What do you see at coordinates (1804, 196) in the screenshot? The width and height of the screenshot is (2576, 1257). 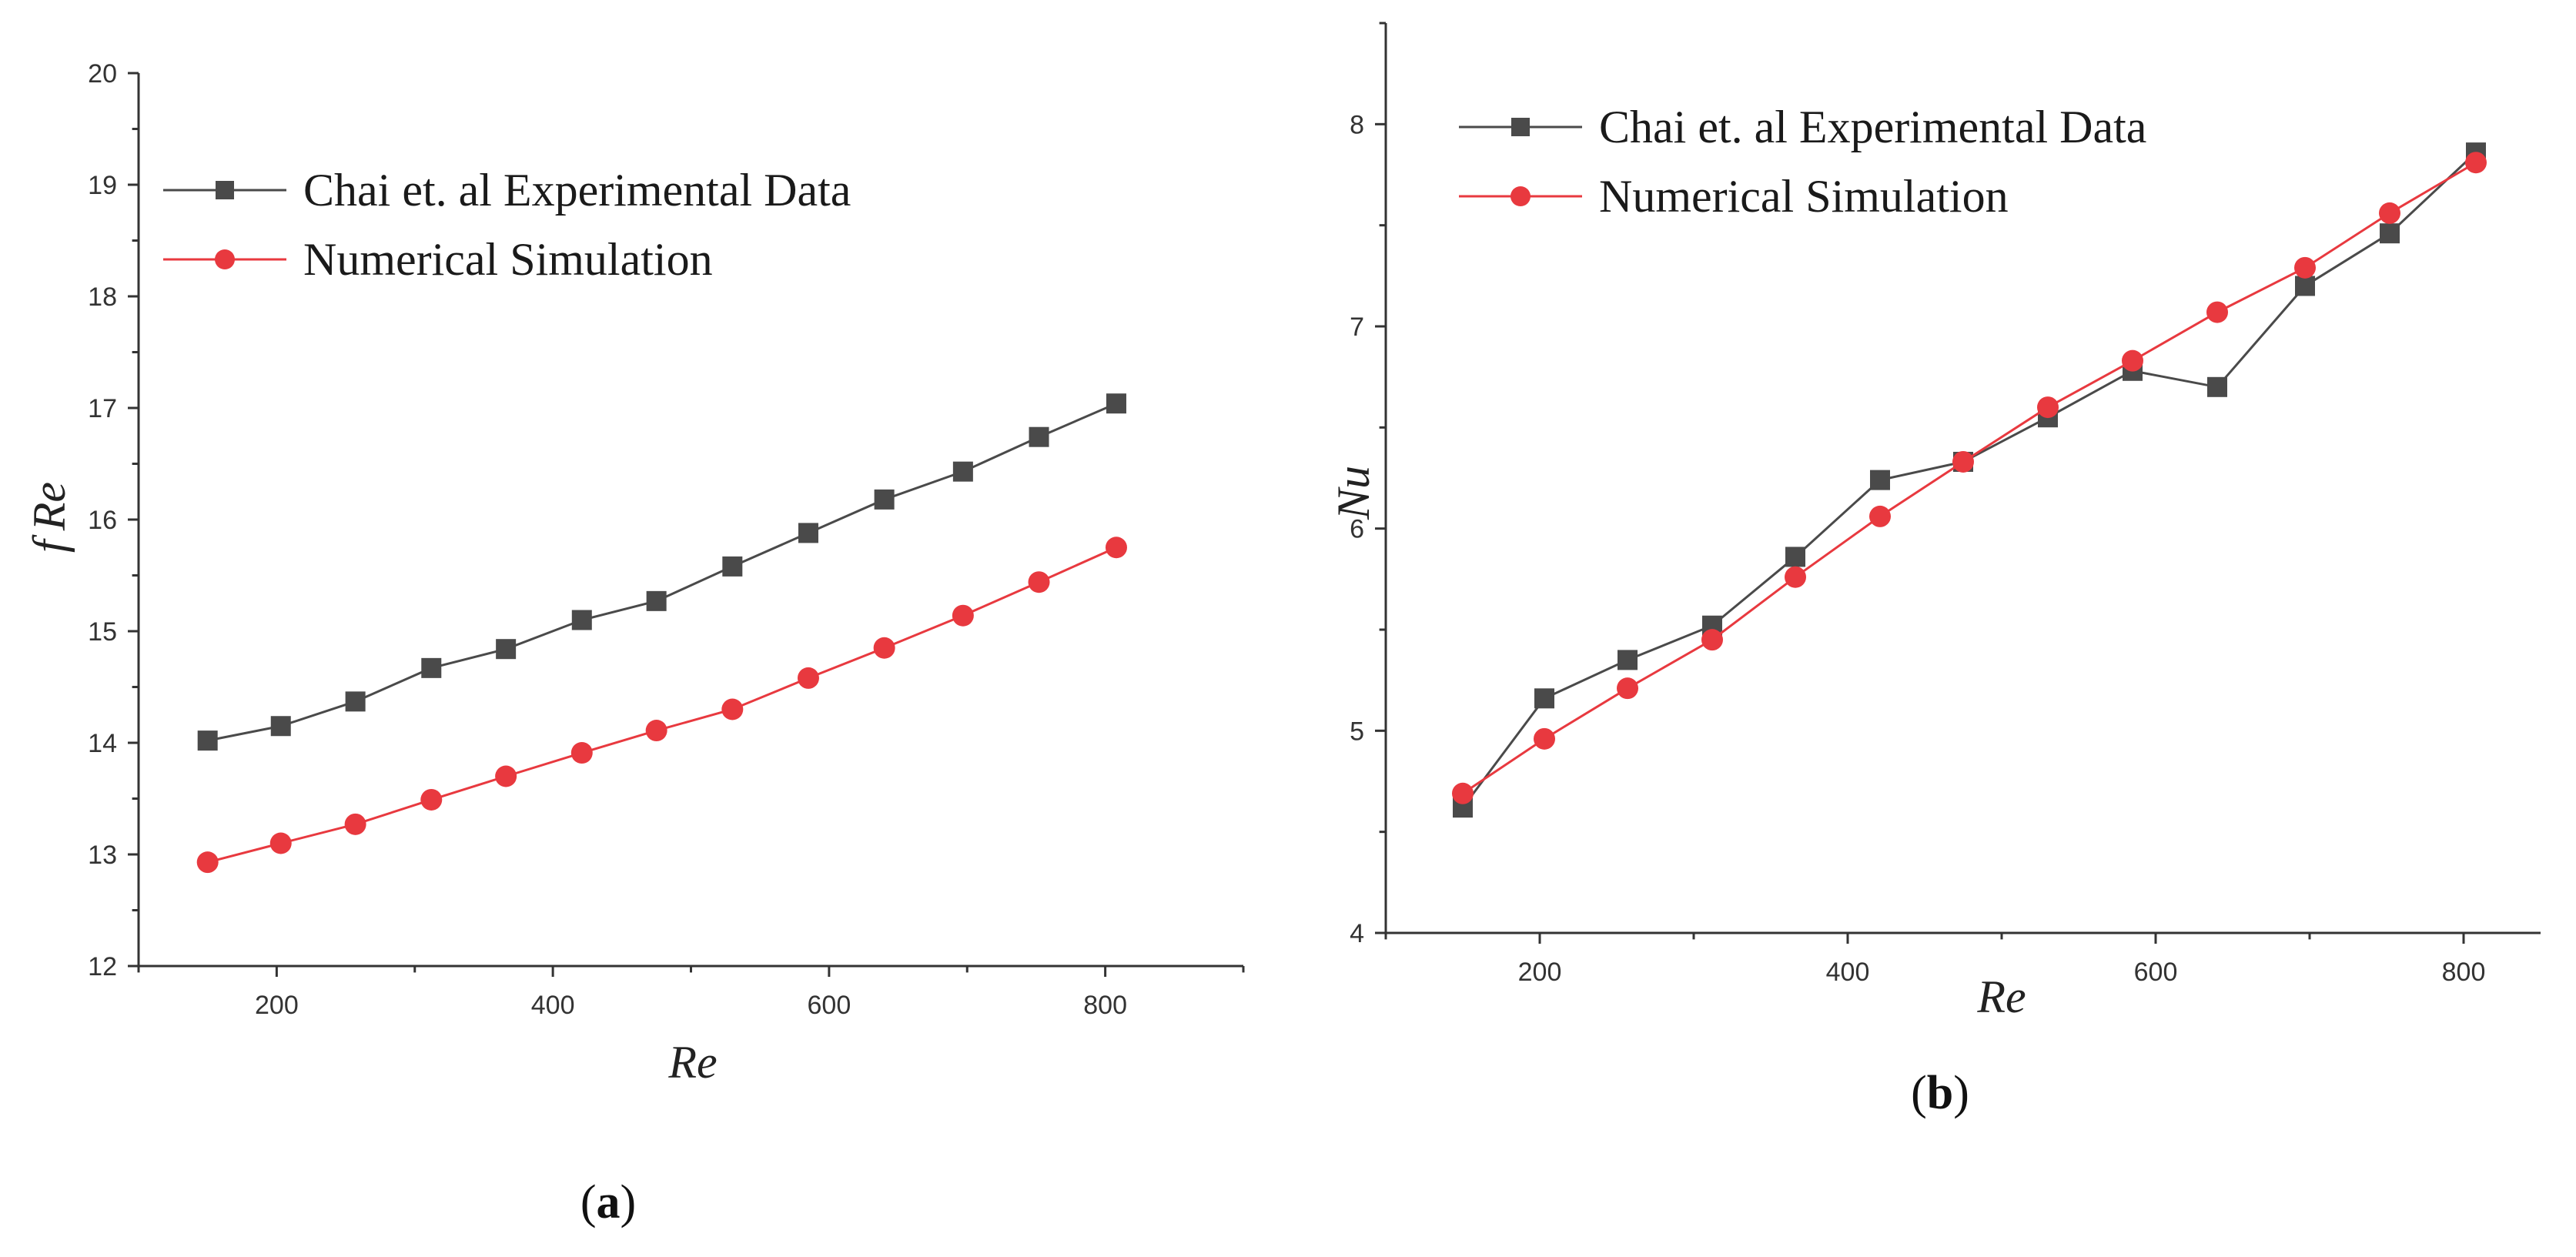 I see `panel-b-legend-label-1: Numerical Simulation` at bounding box center [1804, 196].